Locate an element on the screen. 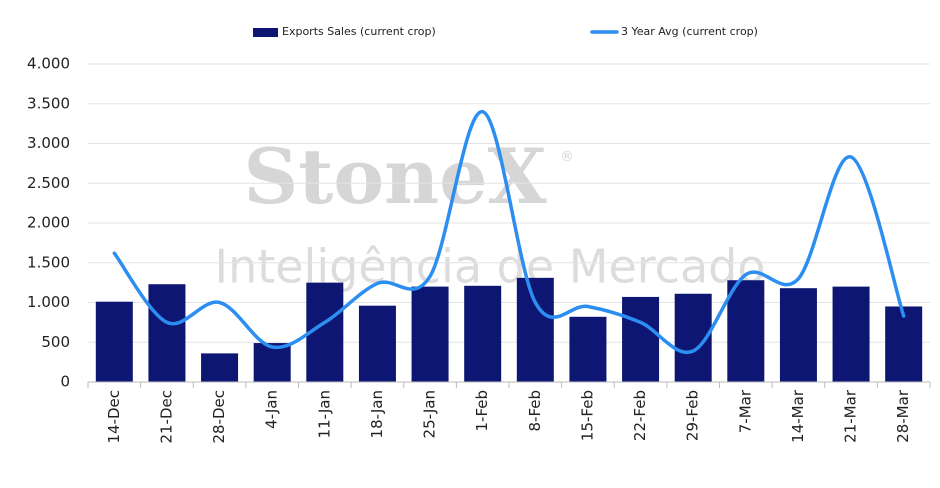  x-tick-label: 22-Feb is located at coordinates (640, 415).